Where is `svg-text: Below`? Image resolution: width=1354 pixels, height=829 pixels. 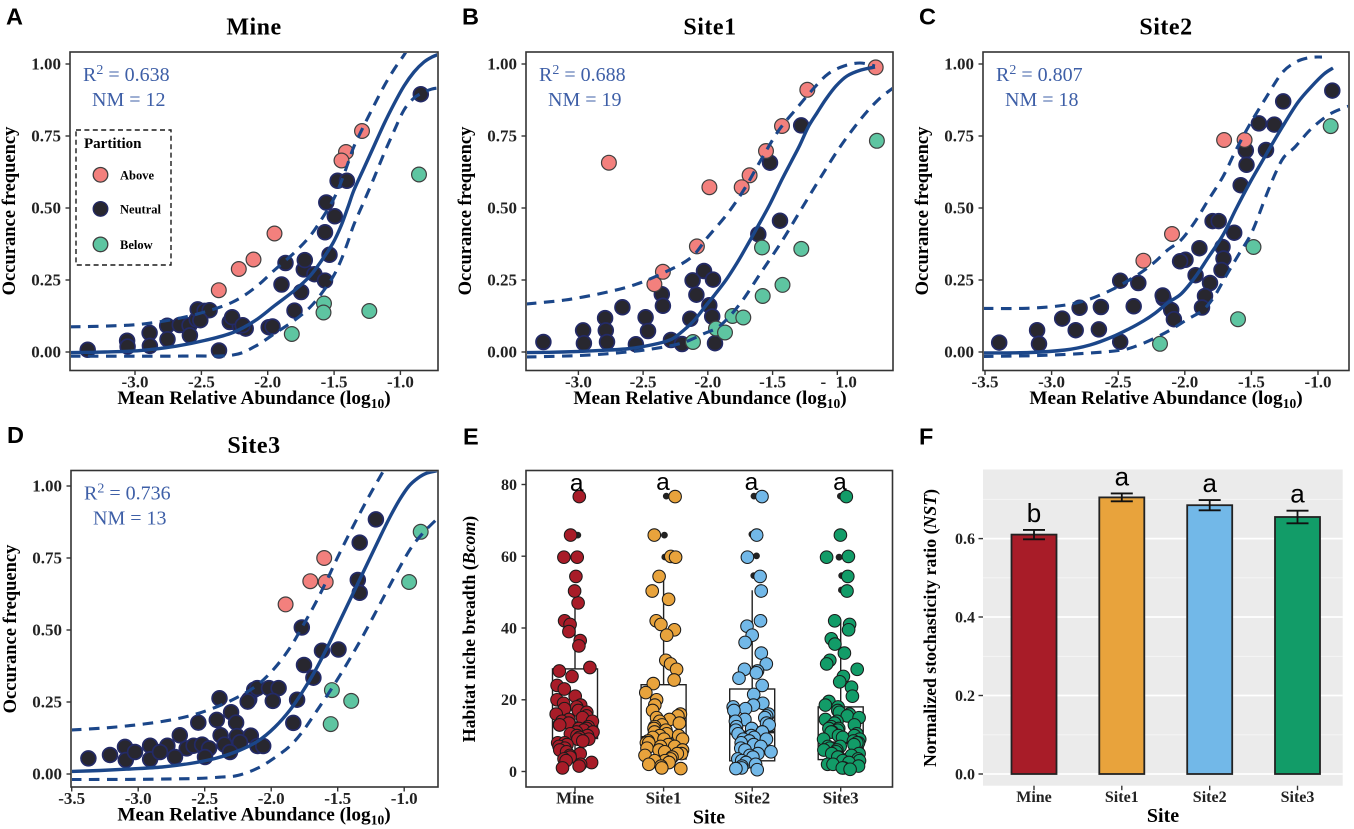 svg-text: Below is located at coordinates (136, 245).